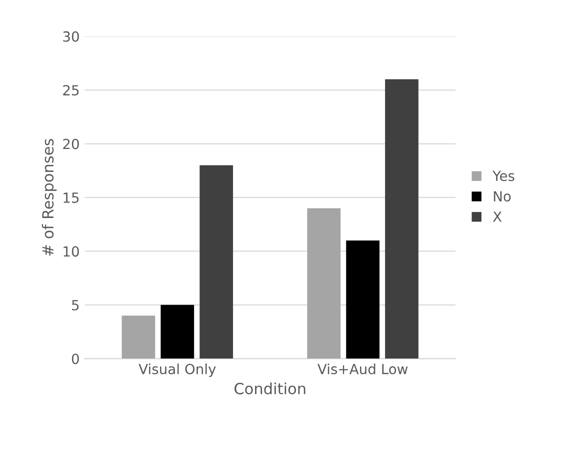 Image resolution: width=584 pixels, height=454 pixels. I want to click on y-tick-label: 20, so click(71, 144).